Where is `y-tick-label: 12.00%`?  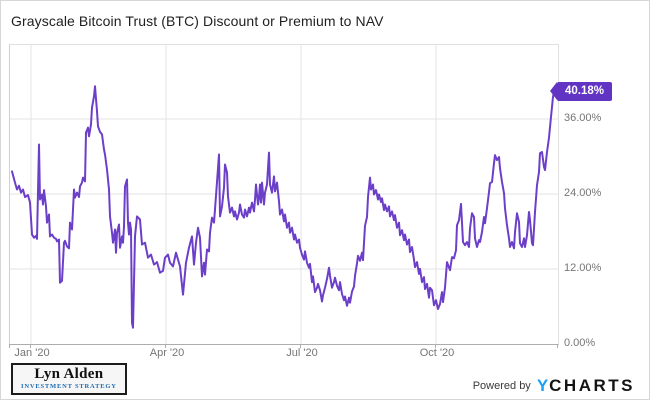
y-tick-label: 12.00% is located at coordinates (583, 267).